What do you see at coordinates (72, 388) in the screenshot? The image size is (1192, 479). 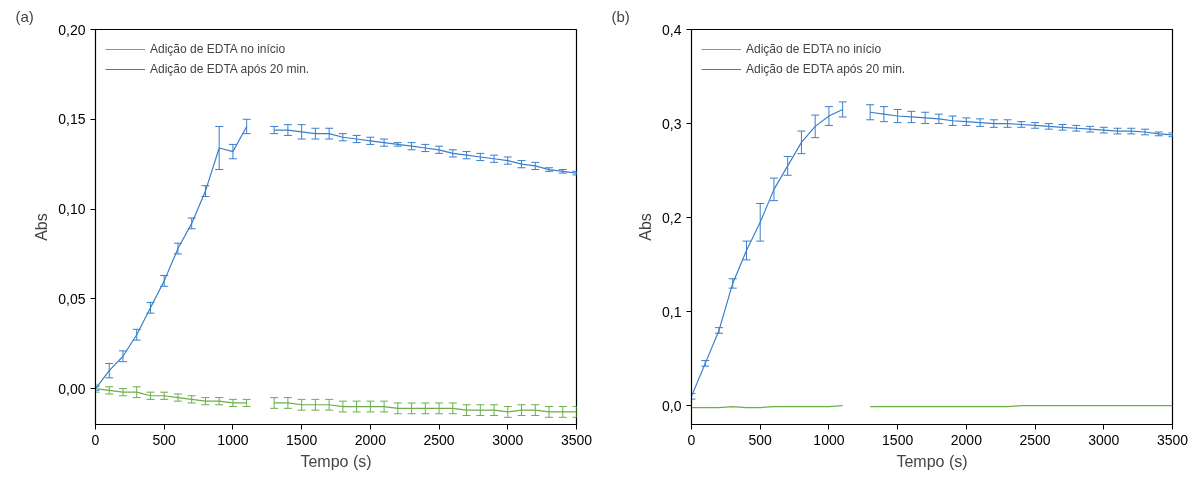 I see `y-tick-label: 0,00` at bounding box center [72, 388].